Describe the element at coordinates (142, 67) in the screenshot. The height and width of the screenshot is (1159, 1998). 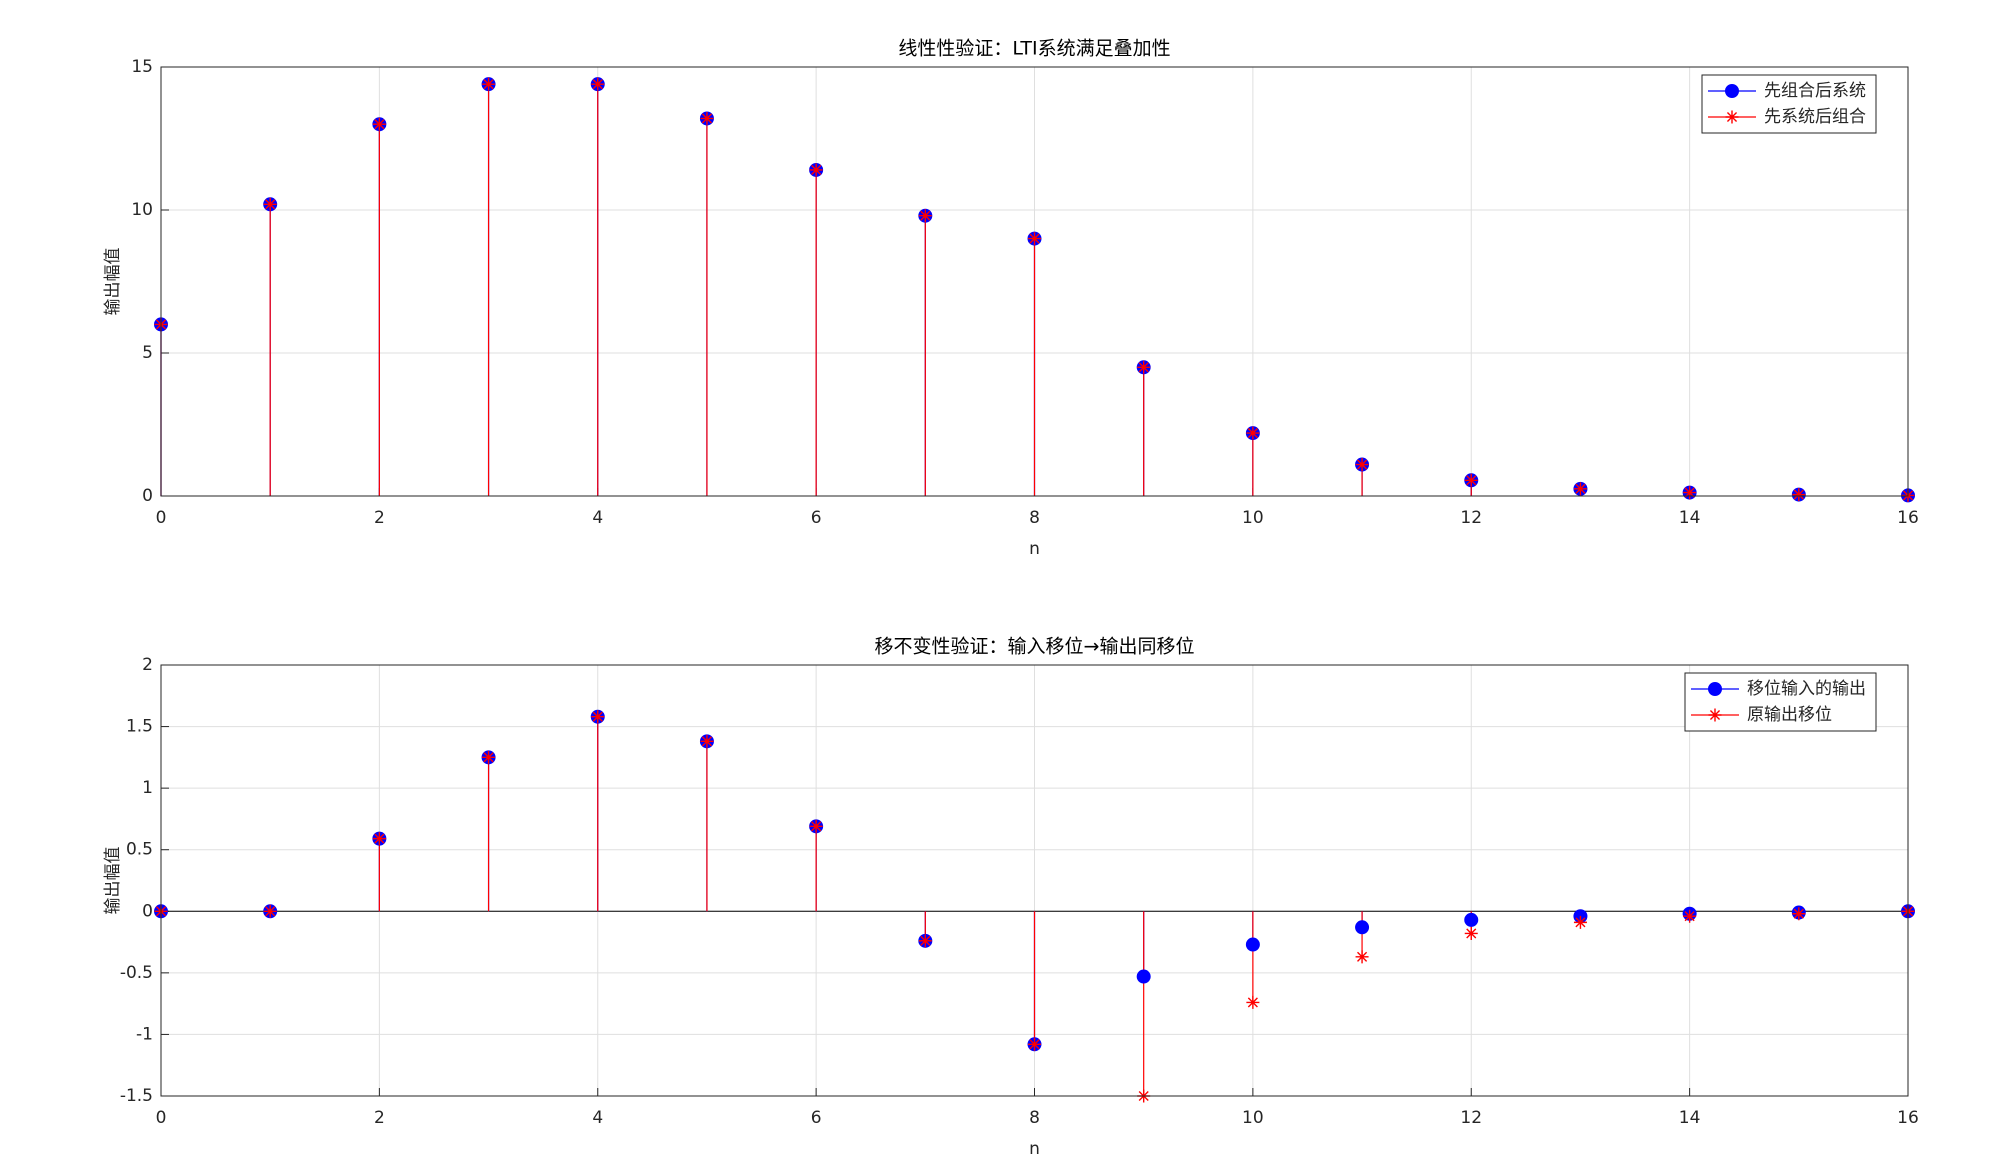
I see `y-tick-label: 15` at that location.